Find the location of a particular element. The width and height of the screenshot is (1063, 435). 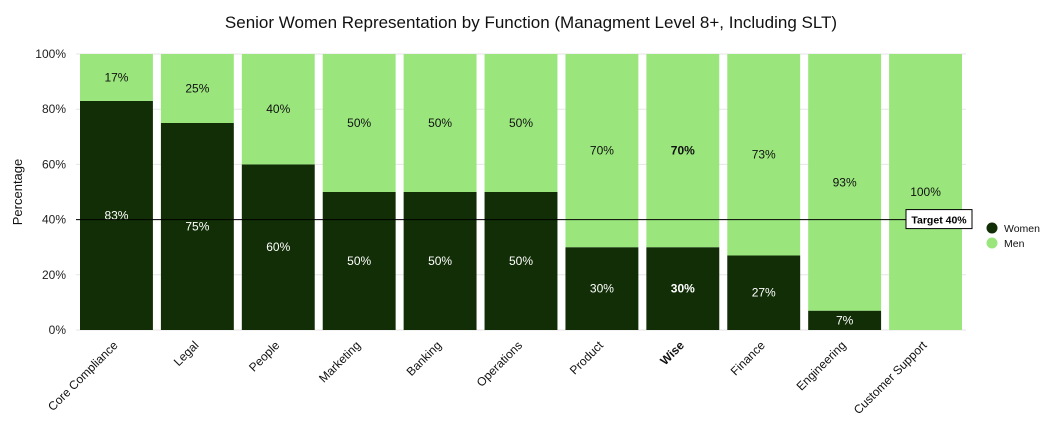

y-tick-label: 0% is located at coordinates (58, 330).